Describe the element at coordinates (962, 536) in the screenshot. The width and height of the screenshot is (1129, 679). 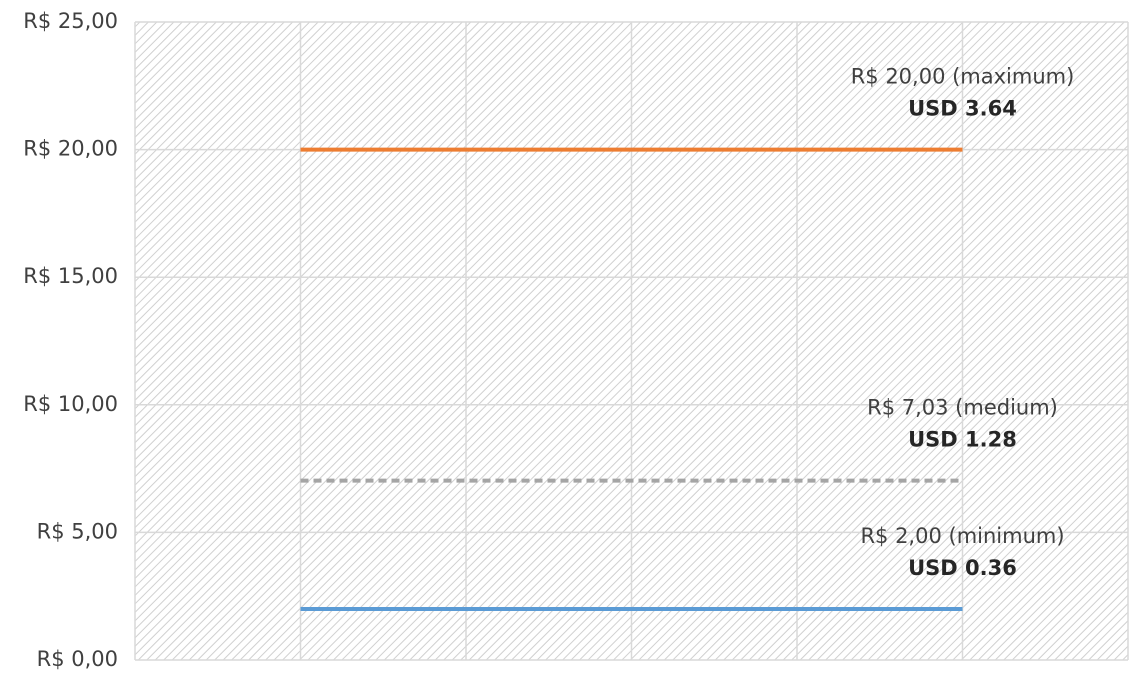
I see `annotation: R$ 2,00 (minimum)` at that location.